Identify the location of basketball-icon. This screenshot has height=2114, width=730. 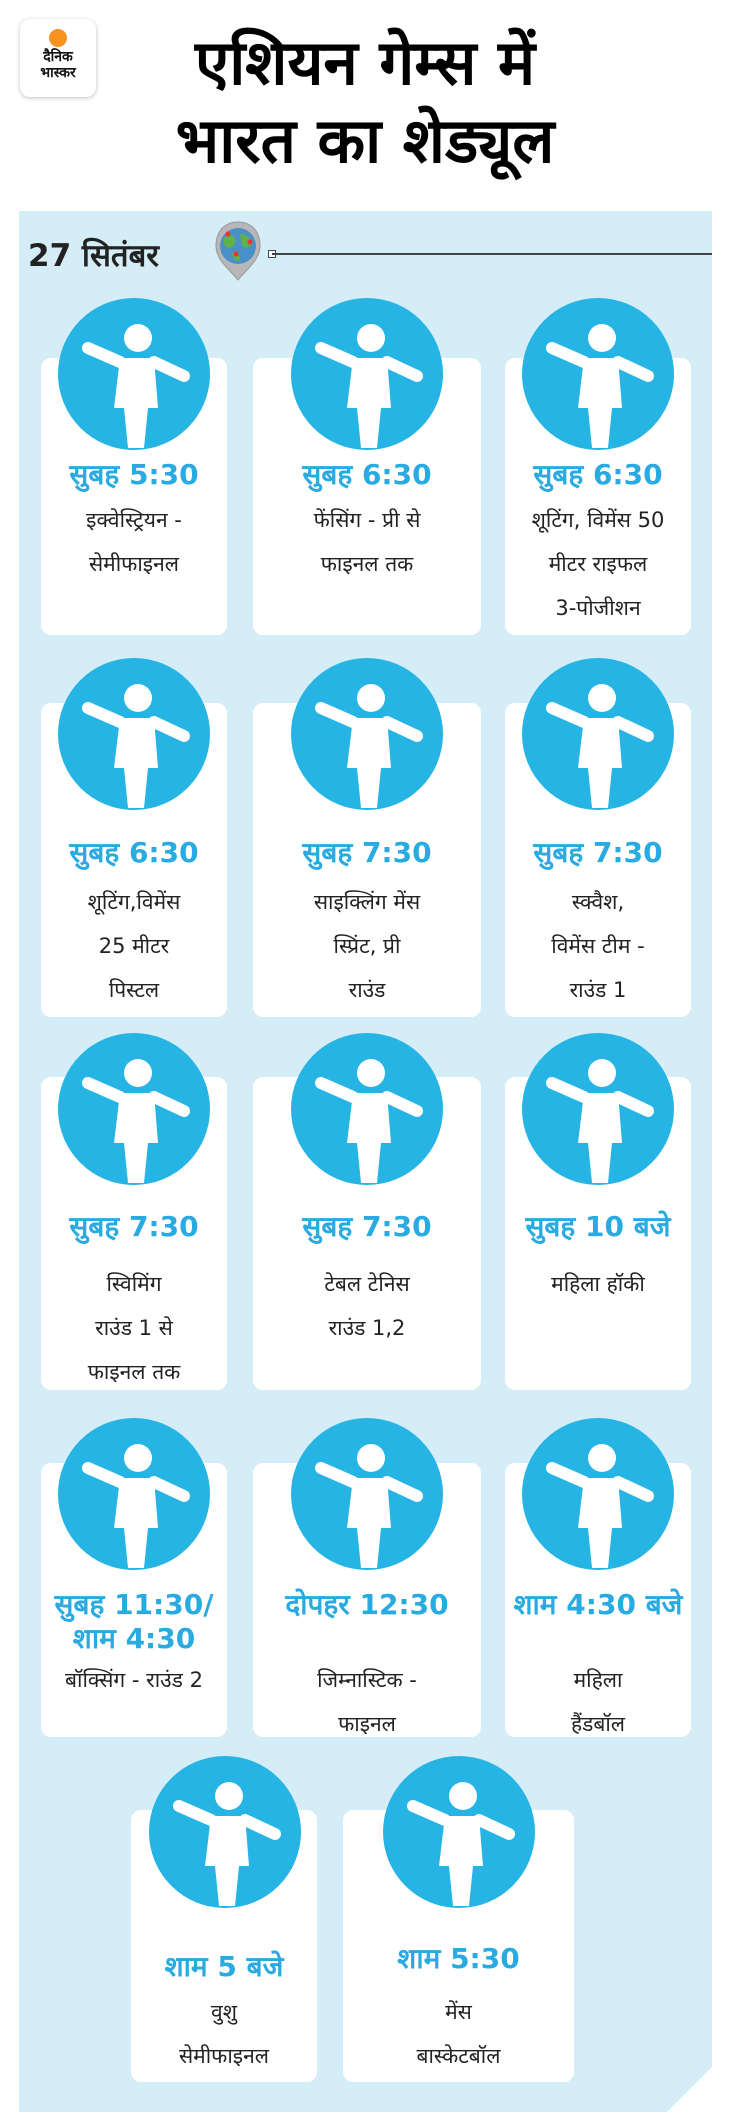
(459, 1832).